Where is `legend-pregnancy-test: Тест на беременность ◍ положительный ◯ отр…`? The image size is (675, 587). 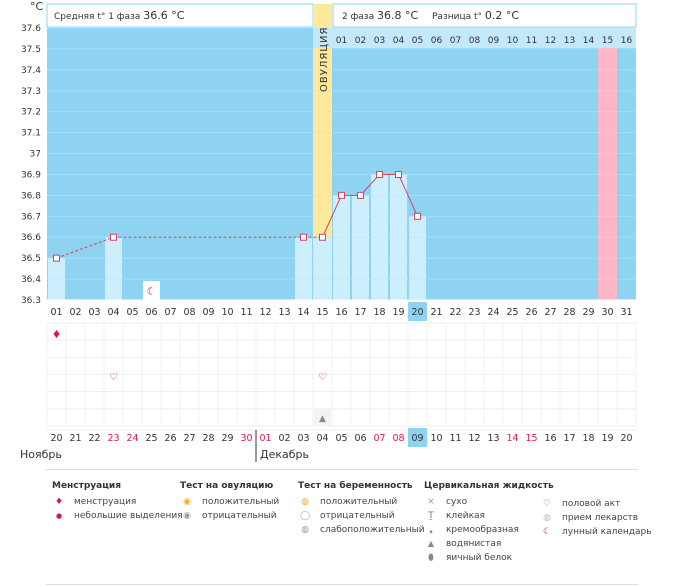
legend-pregnancy-test: Тест на беременность ◍ положительный ◯ отр… is located at coordinates (361, 508).